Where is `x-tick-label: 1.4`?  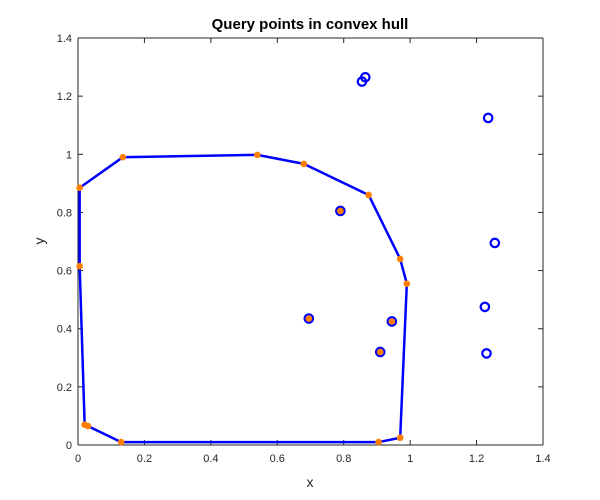
x-tick-label: 1.4 is located at coordinates (542, 459).